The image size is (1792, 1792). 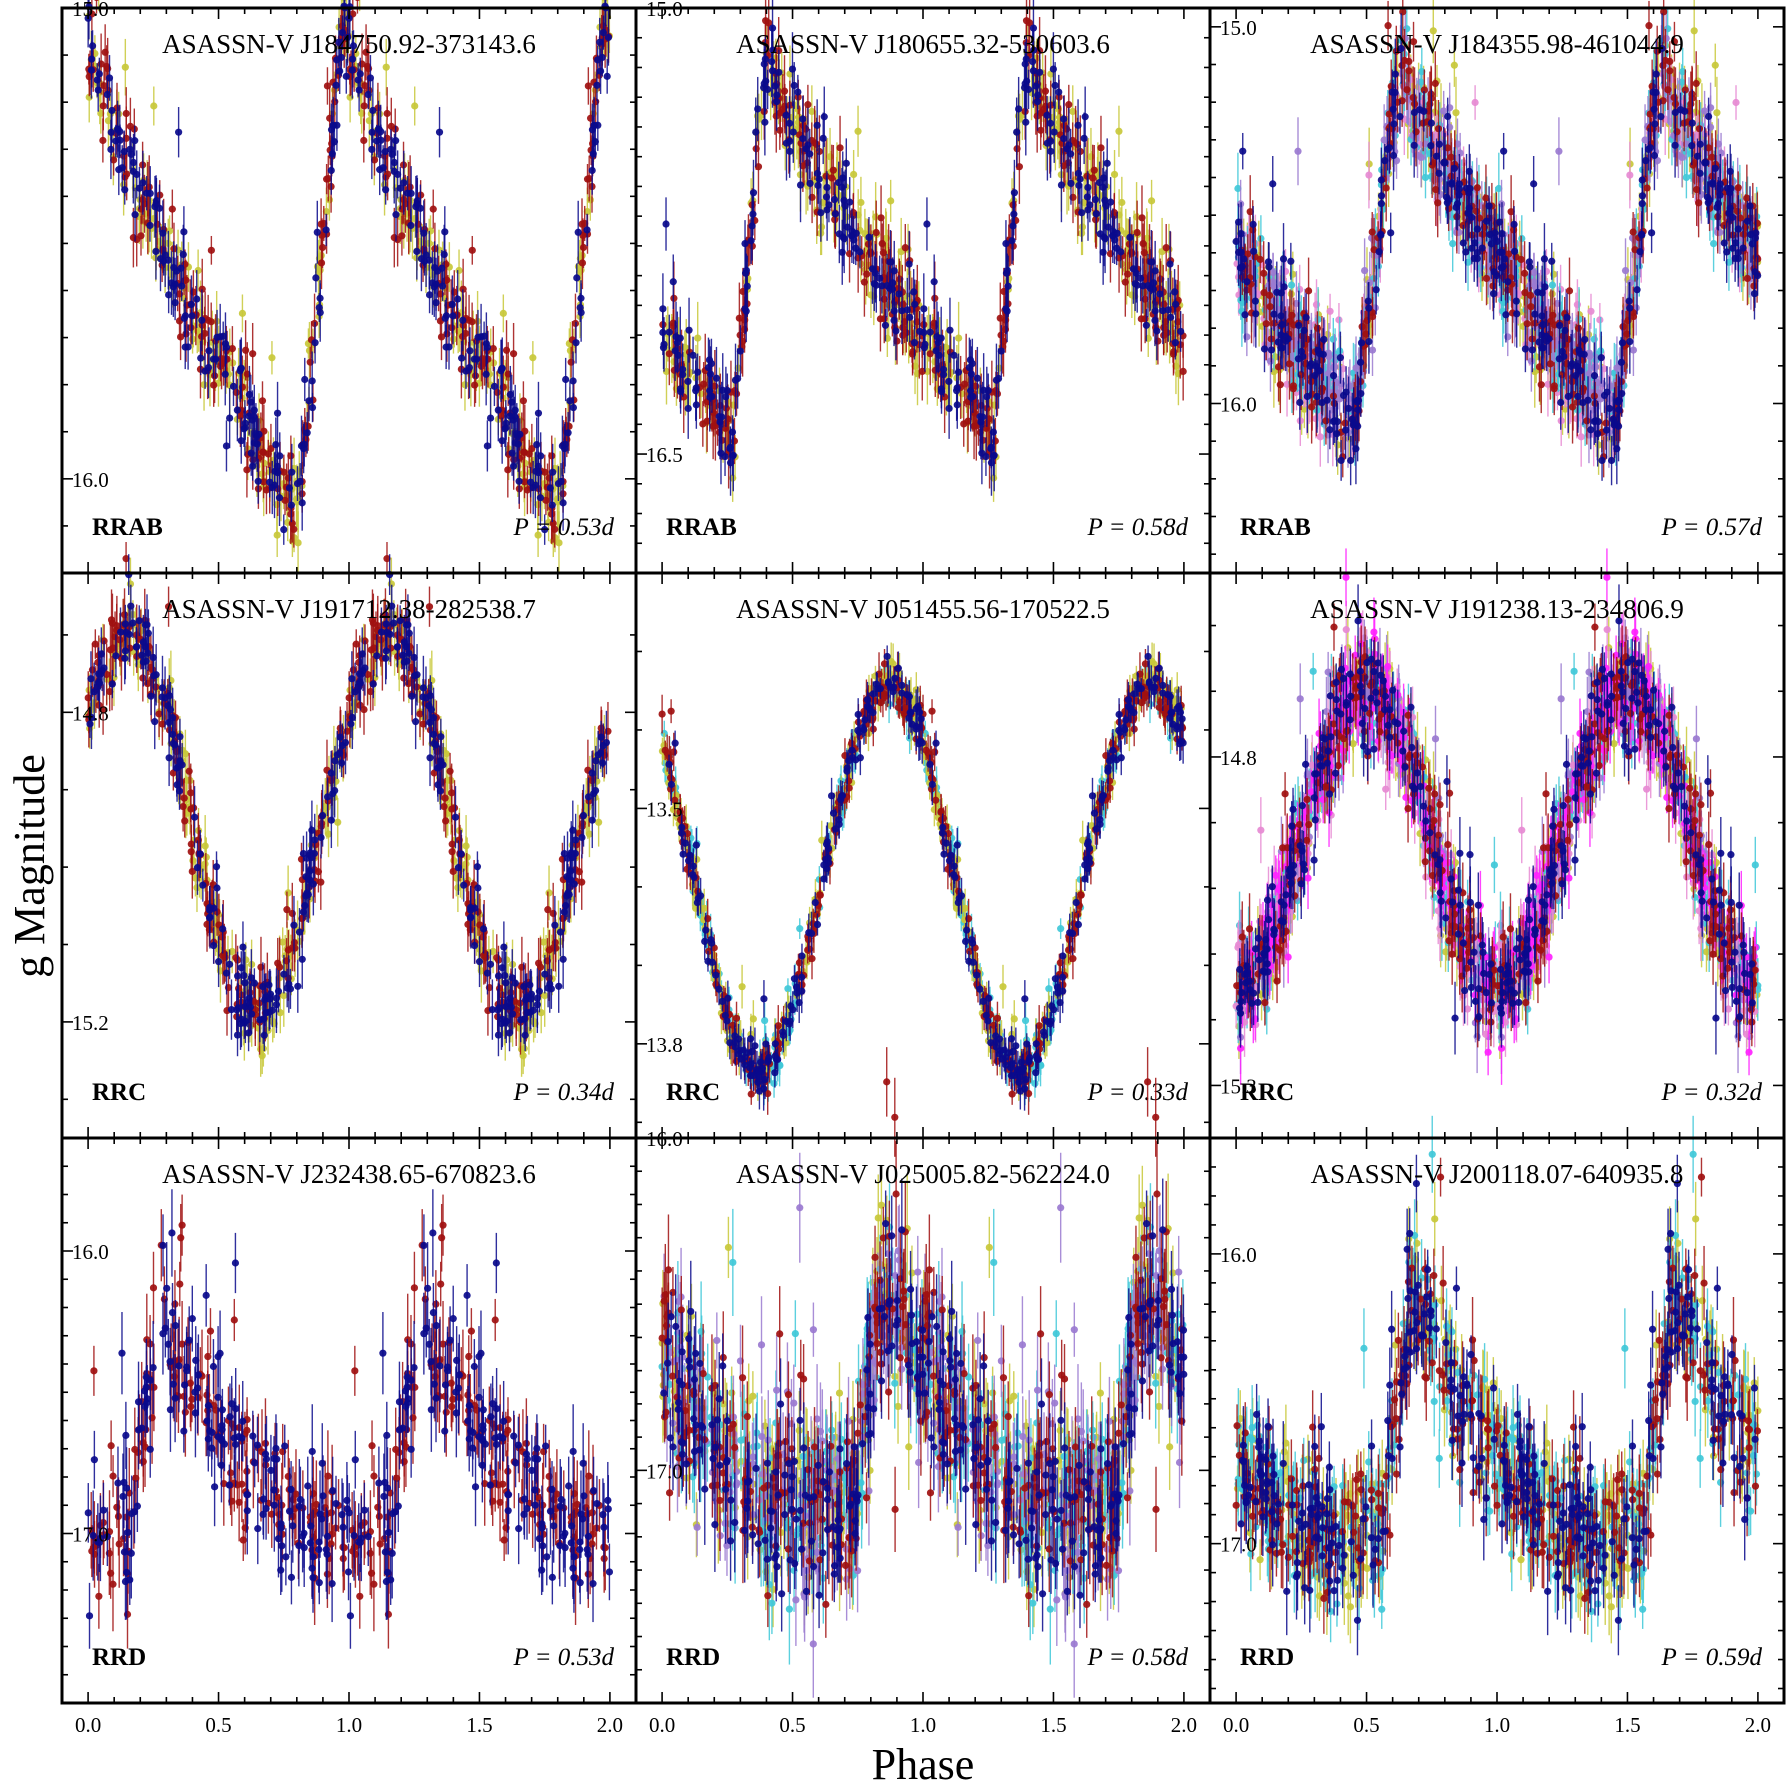 I want to click on panel-title: ASASSN-V J184750.92-373143.6, so click(x=349, y=44).